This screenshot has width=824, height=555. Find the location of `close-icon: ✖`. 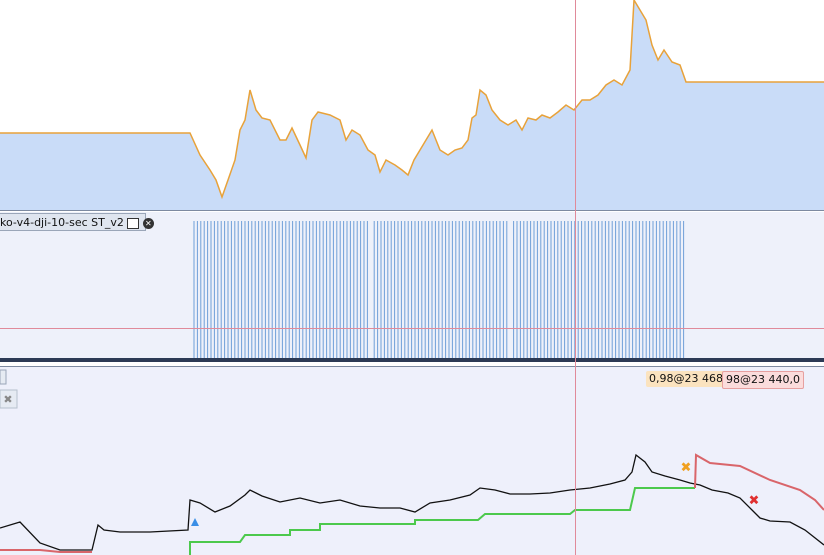

close-icon: ✖ is located at coordinates (7, 399).